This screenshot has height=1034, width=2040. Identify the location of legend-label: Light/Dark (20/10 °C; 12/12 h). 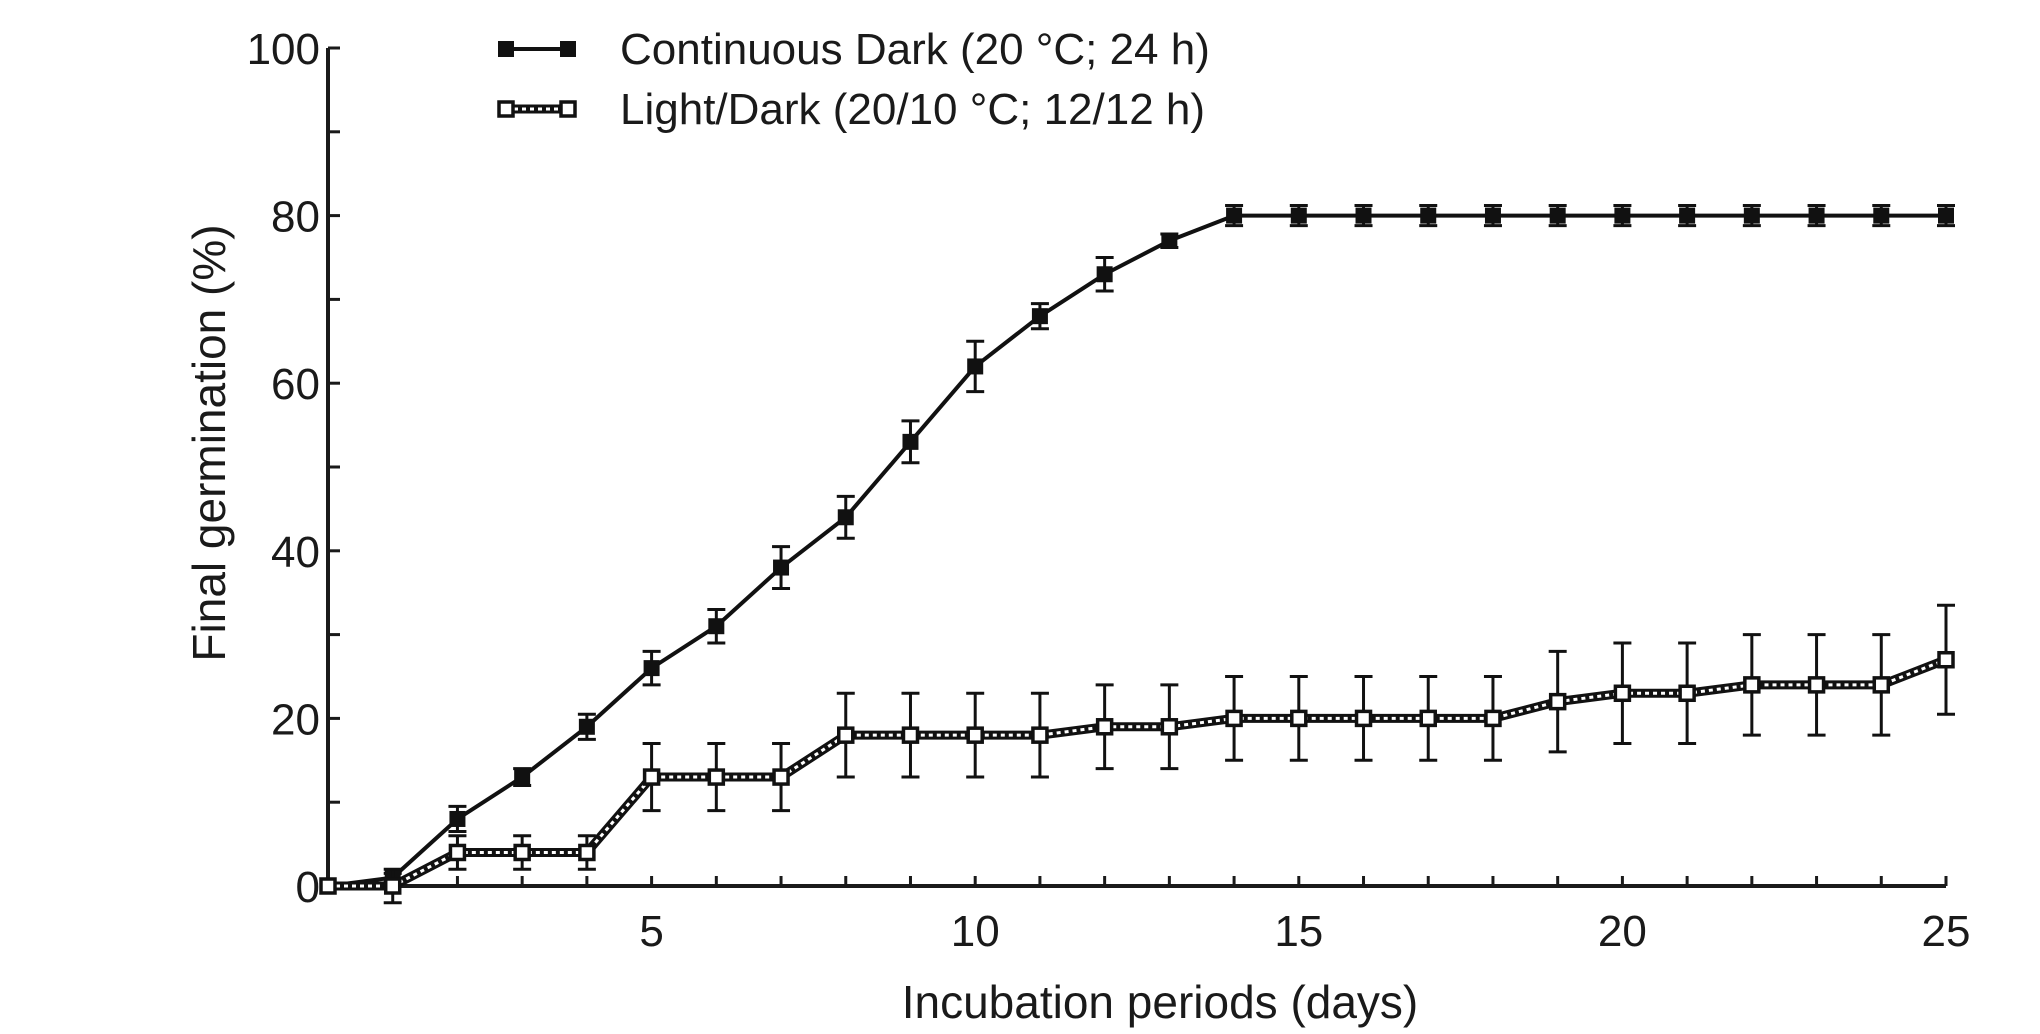
(912, 109).